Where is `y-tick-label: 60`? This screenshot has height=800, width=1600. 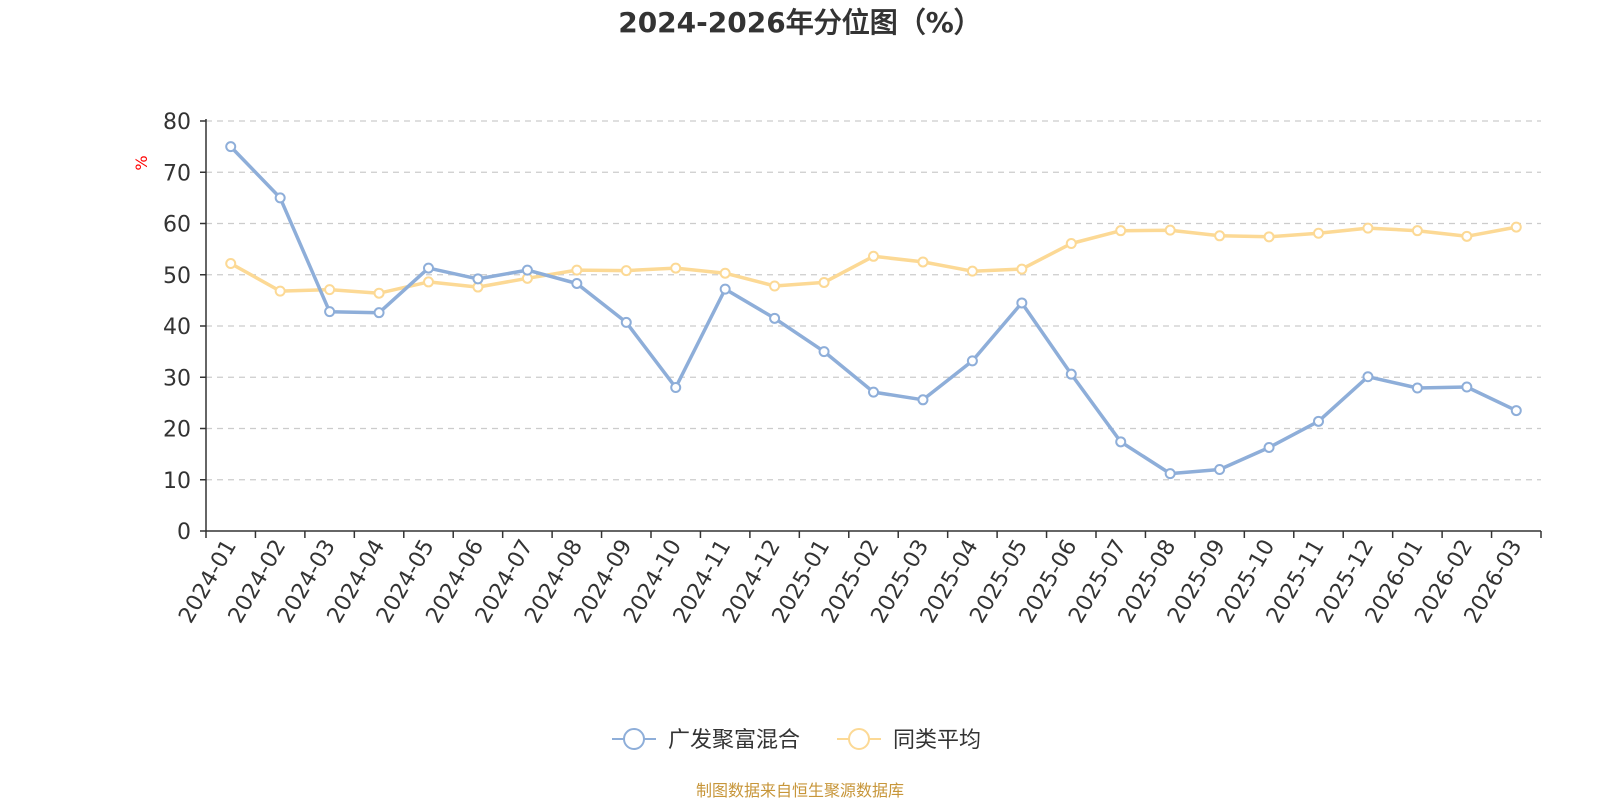
y-tick-label: 60 is located at coordinates (177, 225).